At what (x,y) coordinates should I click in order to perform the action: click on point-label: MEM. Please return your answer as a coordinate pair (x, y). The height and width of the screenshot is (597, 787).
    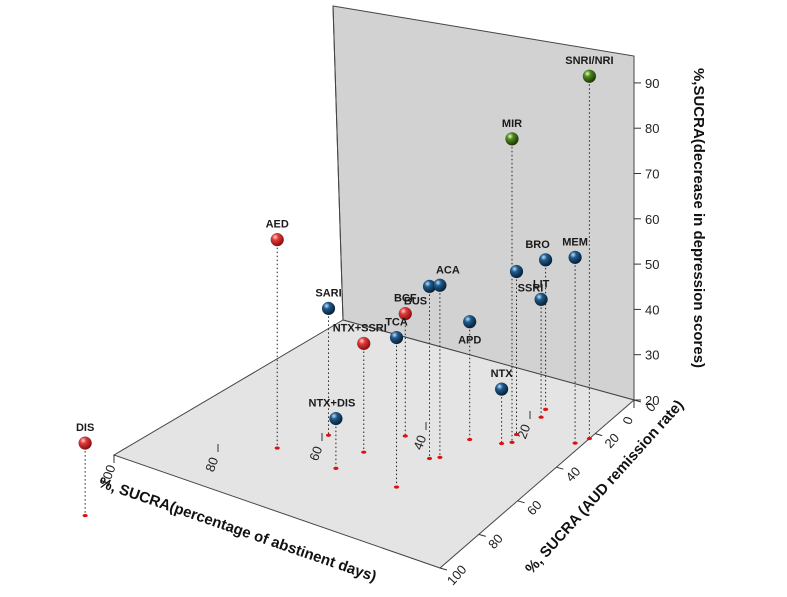
    Looking at the image, I should click on (575, 242).